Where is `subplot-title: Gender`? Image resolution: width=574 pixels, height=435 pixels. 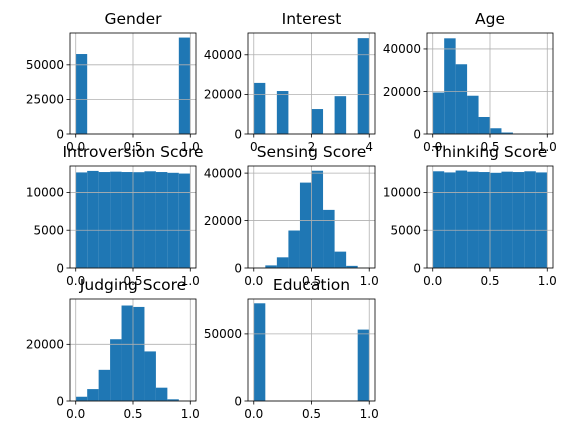
subplot-title: Gender is located at coordinates (133, 19).